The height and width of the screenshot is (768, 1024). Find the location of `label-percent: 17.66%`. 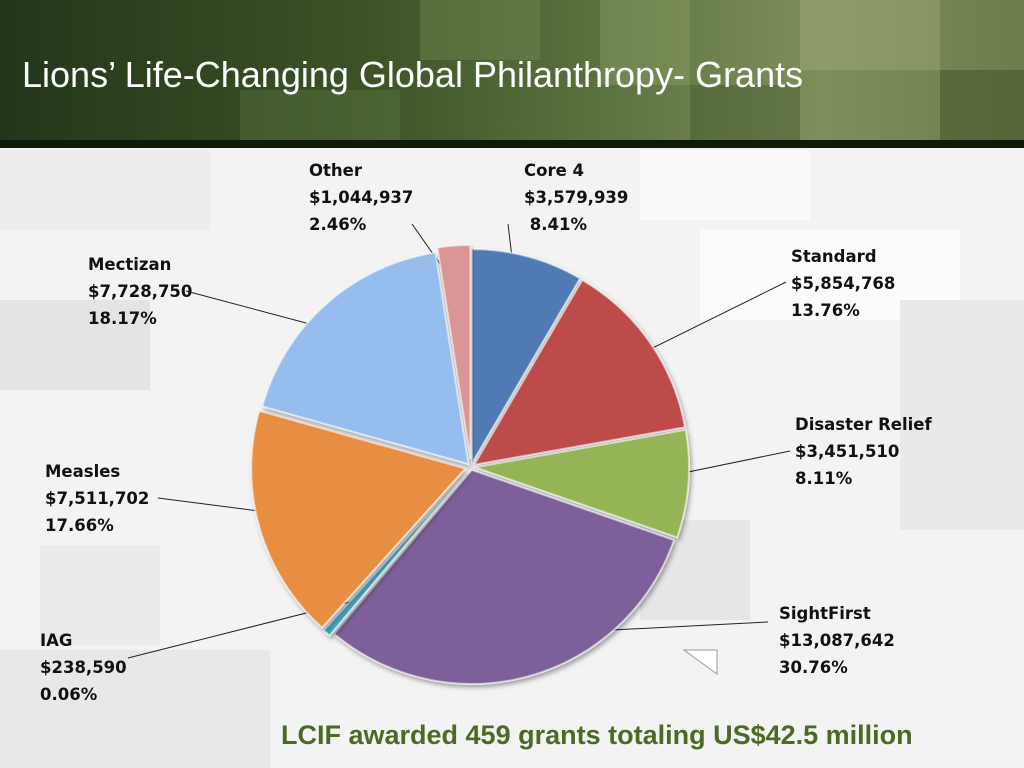

label-percent: 17.66% is located at coordinates (79, 525).